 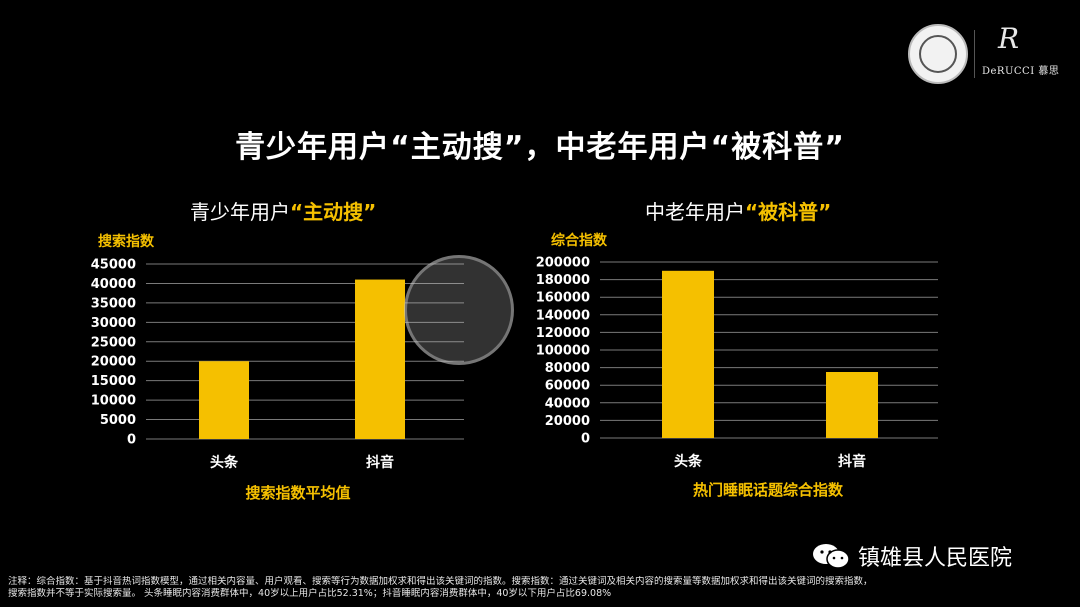 I want to click on chart-2-y-tick-label: 80000, so click(x=567, y=368).